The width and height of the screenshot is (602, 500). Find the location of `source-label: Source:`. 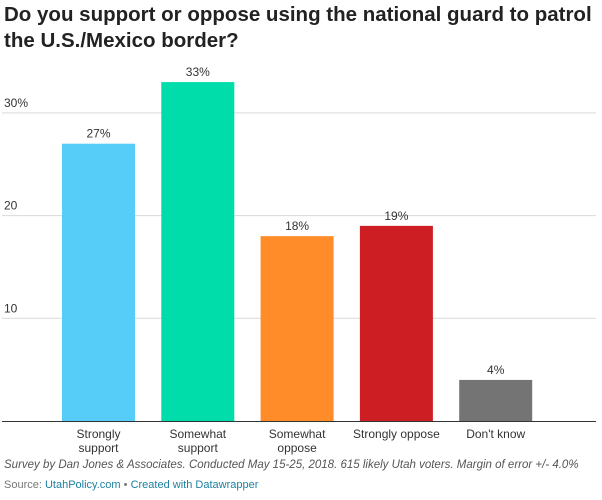

source-label: Source: is located at coordinates (23, 485).